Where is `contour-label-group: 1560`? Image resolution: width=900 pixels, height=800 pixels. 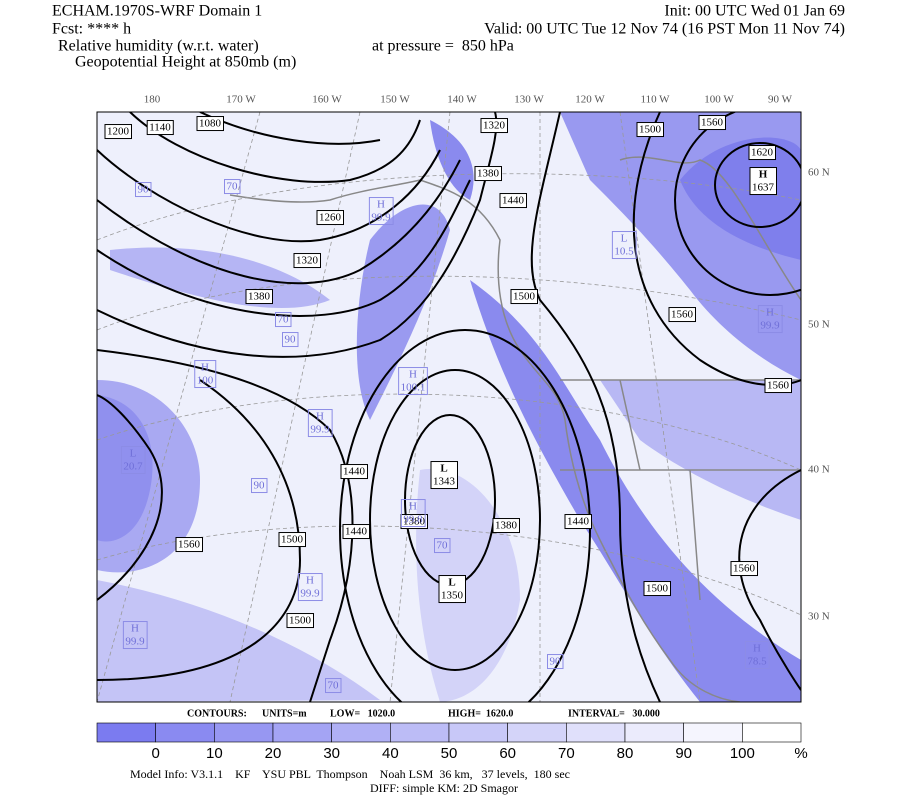
contour-label-group: 1560 is located at coordinates (189, 545).